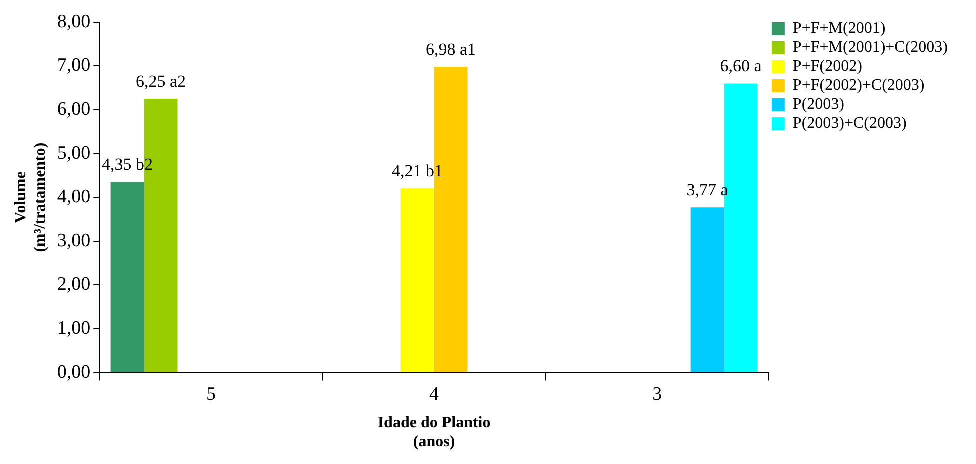 The image size is (976, 464). What do you see at coordinates (211, 395) in the screenshot?
I see `x-tick-label: 5` at bounding box center [211, 395].